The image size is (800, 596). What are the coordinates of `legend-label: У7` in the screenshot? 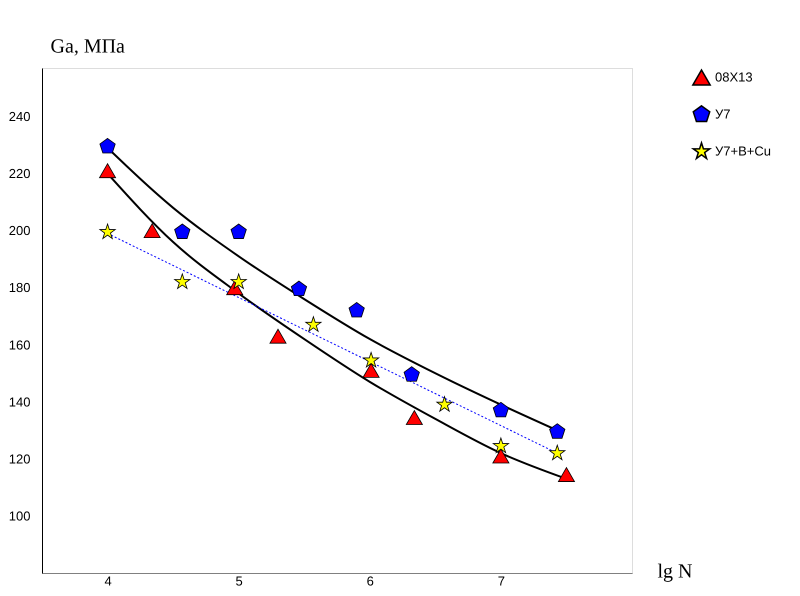 It's located at (722, 114).